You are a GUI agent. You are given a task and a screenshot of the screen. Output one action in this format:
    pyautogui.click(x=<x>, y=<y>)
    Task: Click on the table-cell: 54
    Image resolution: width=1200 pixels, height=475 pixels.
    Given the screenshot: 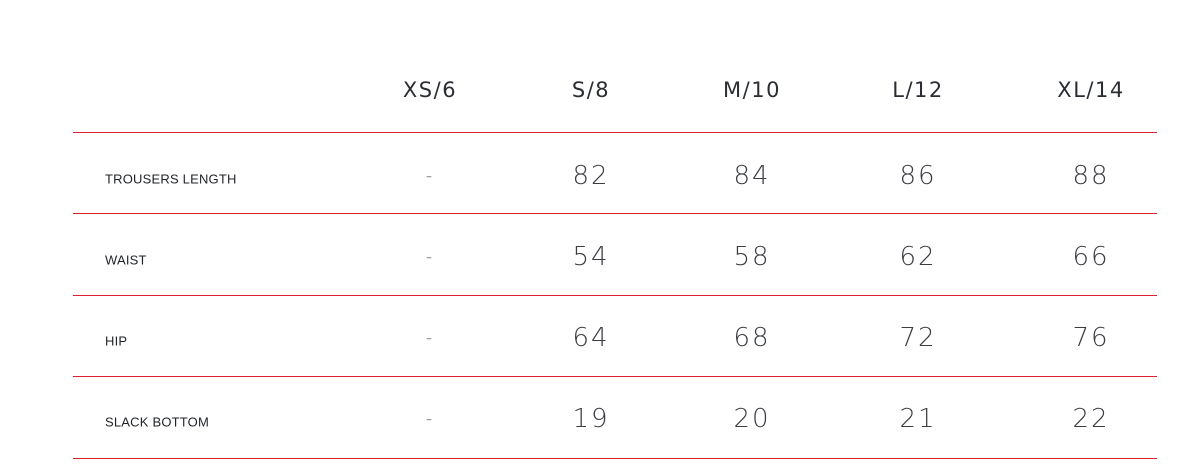 What is the action you would take?
    pyautogui.click(x=591, y=257)
    